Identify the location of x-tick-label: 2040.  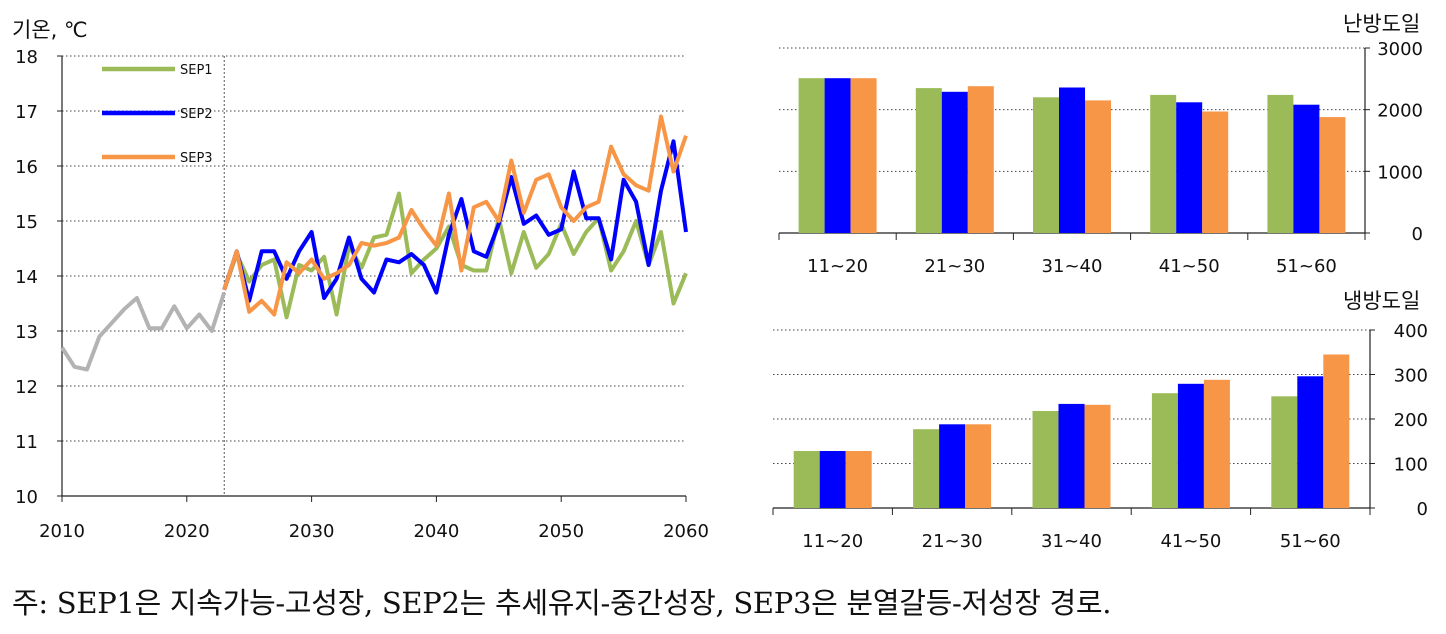
(436, 531).